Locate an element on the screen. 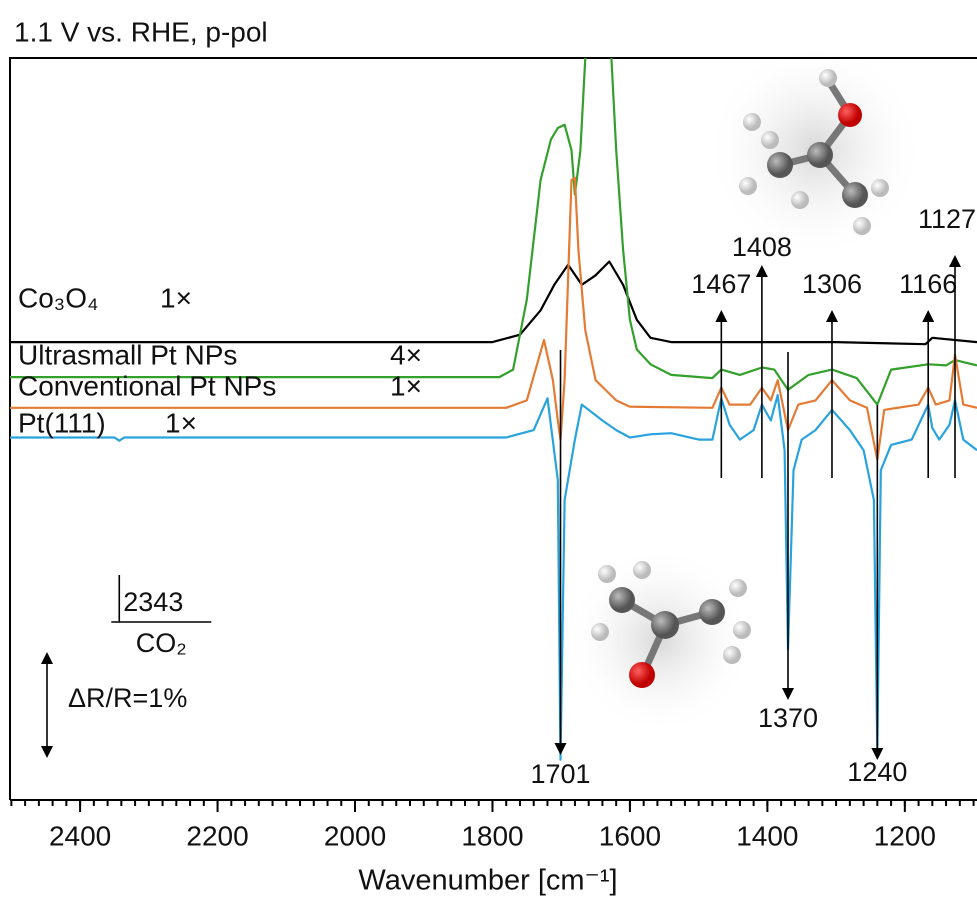 This screenshot has height=906, width=977. series-label: Conventional Pt NPs is located at coordinates (147, 385).